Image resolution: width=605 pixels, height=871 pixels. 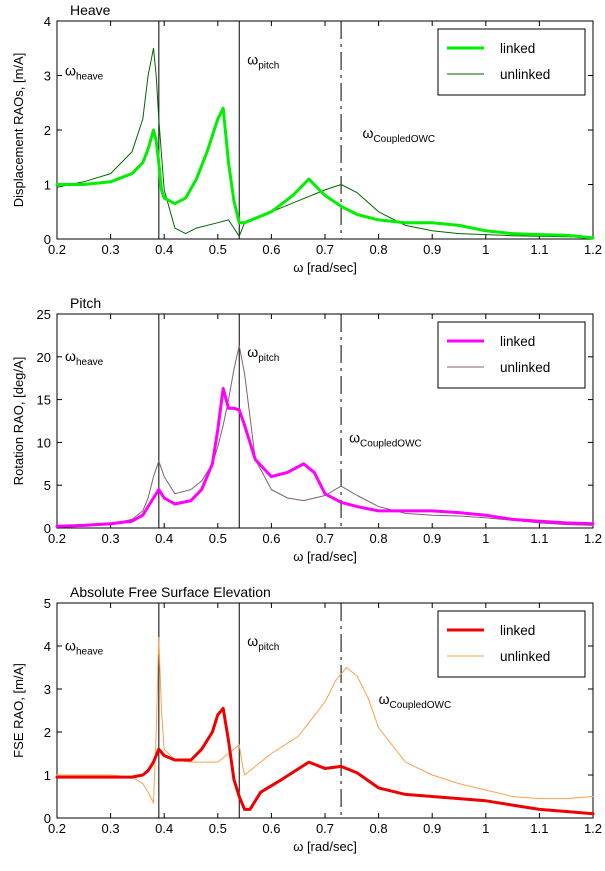 What do you see at coordinates (44, 442) in the screenshot?
I see `y-tick-label: 10` at bounding box center [44, 442].